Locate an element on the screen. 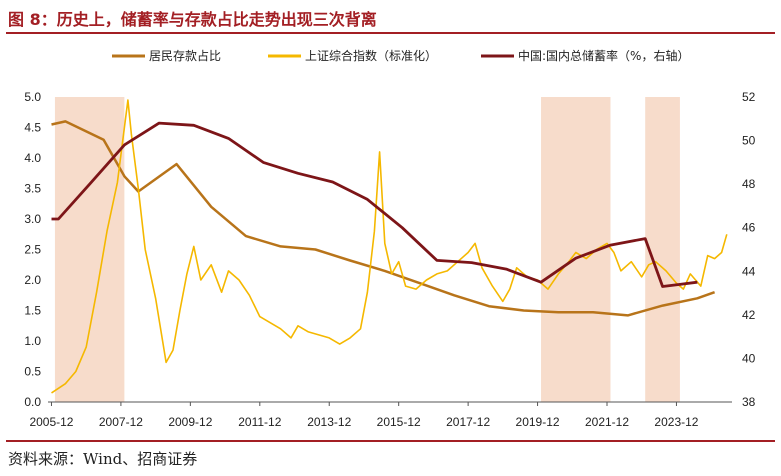 This screenshot has width=781, height=476. right-tick-label: 48 is located at coordinates (749, 184).